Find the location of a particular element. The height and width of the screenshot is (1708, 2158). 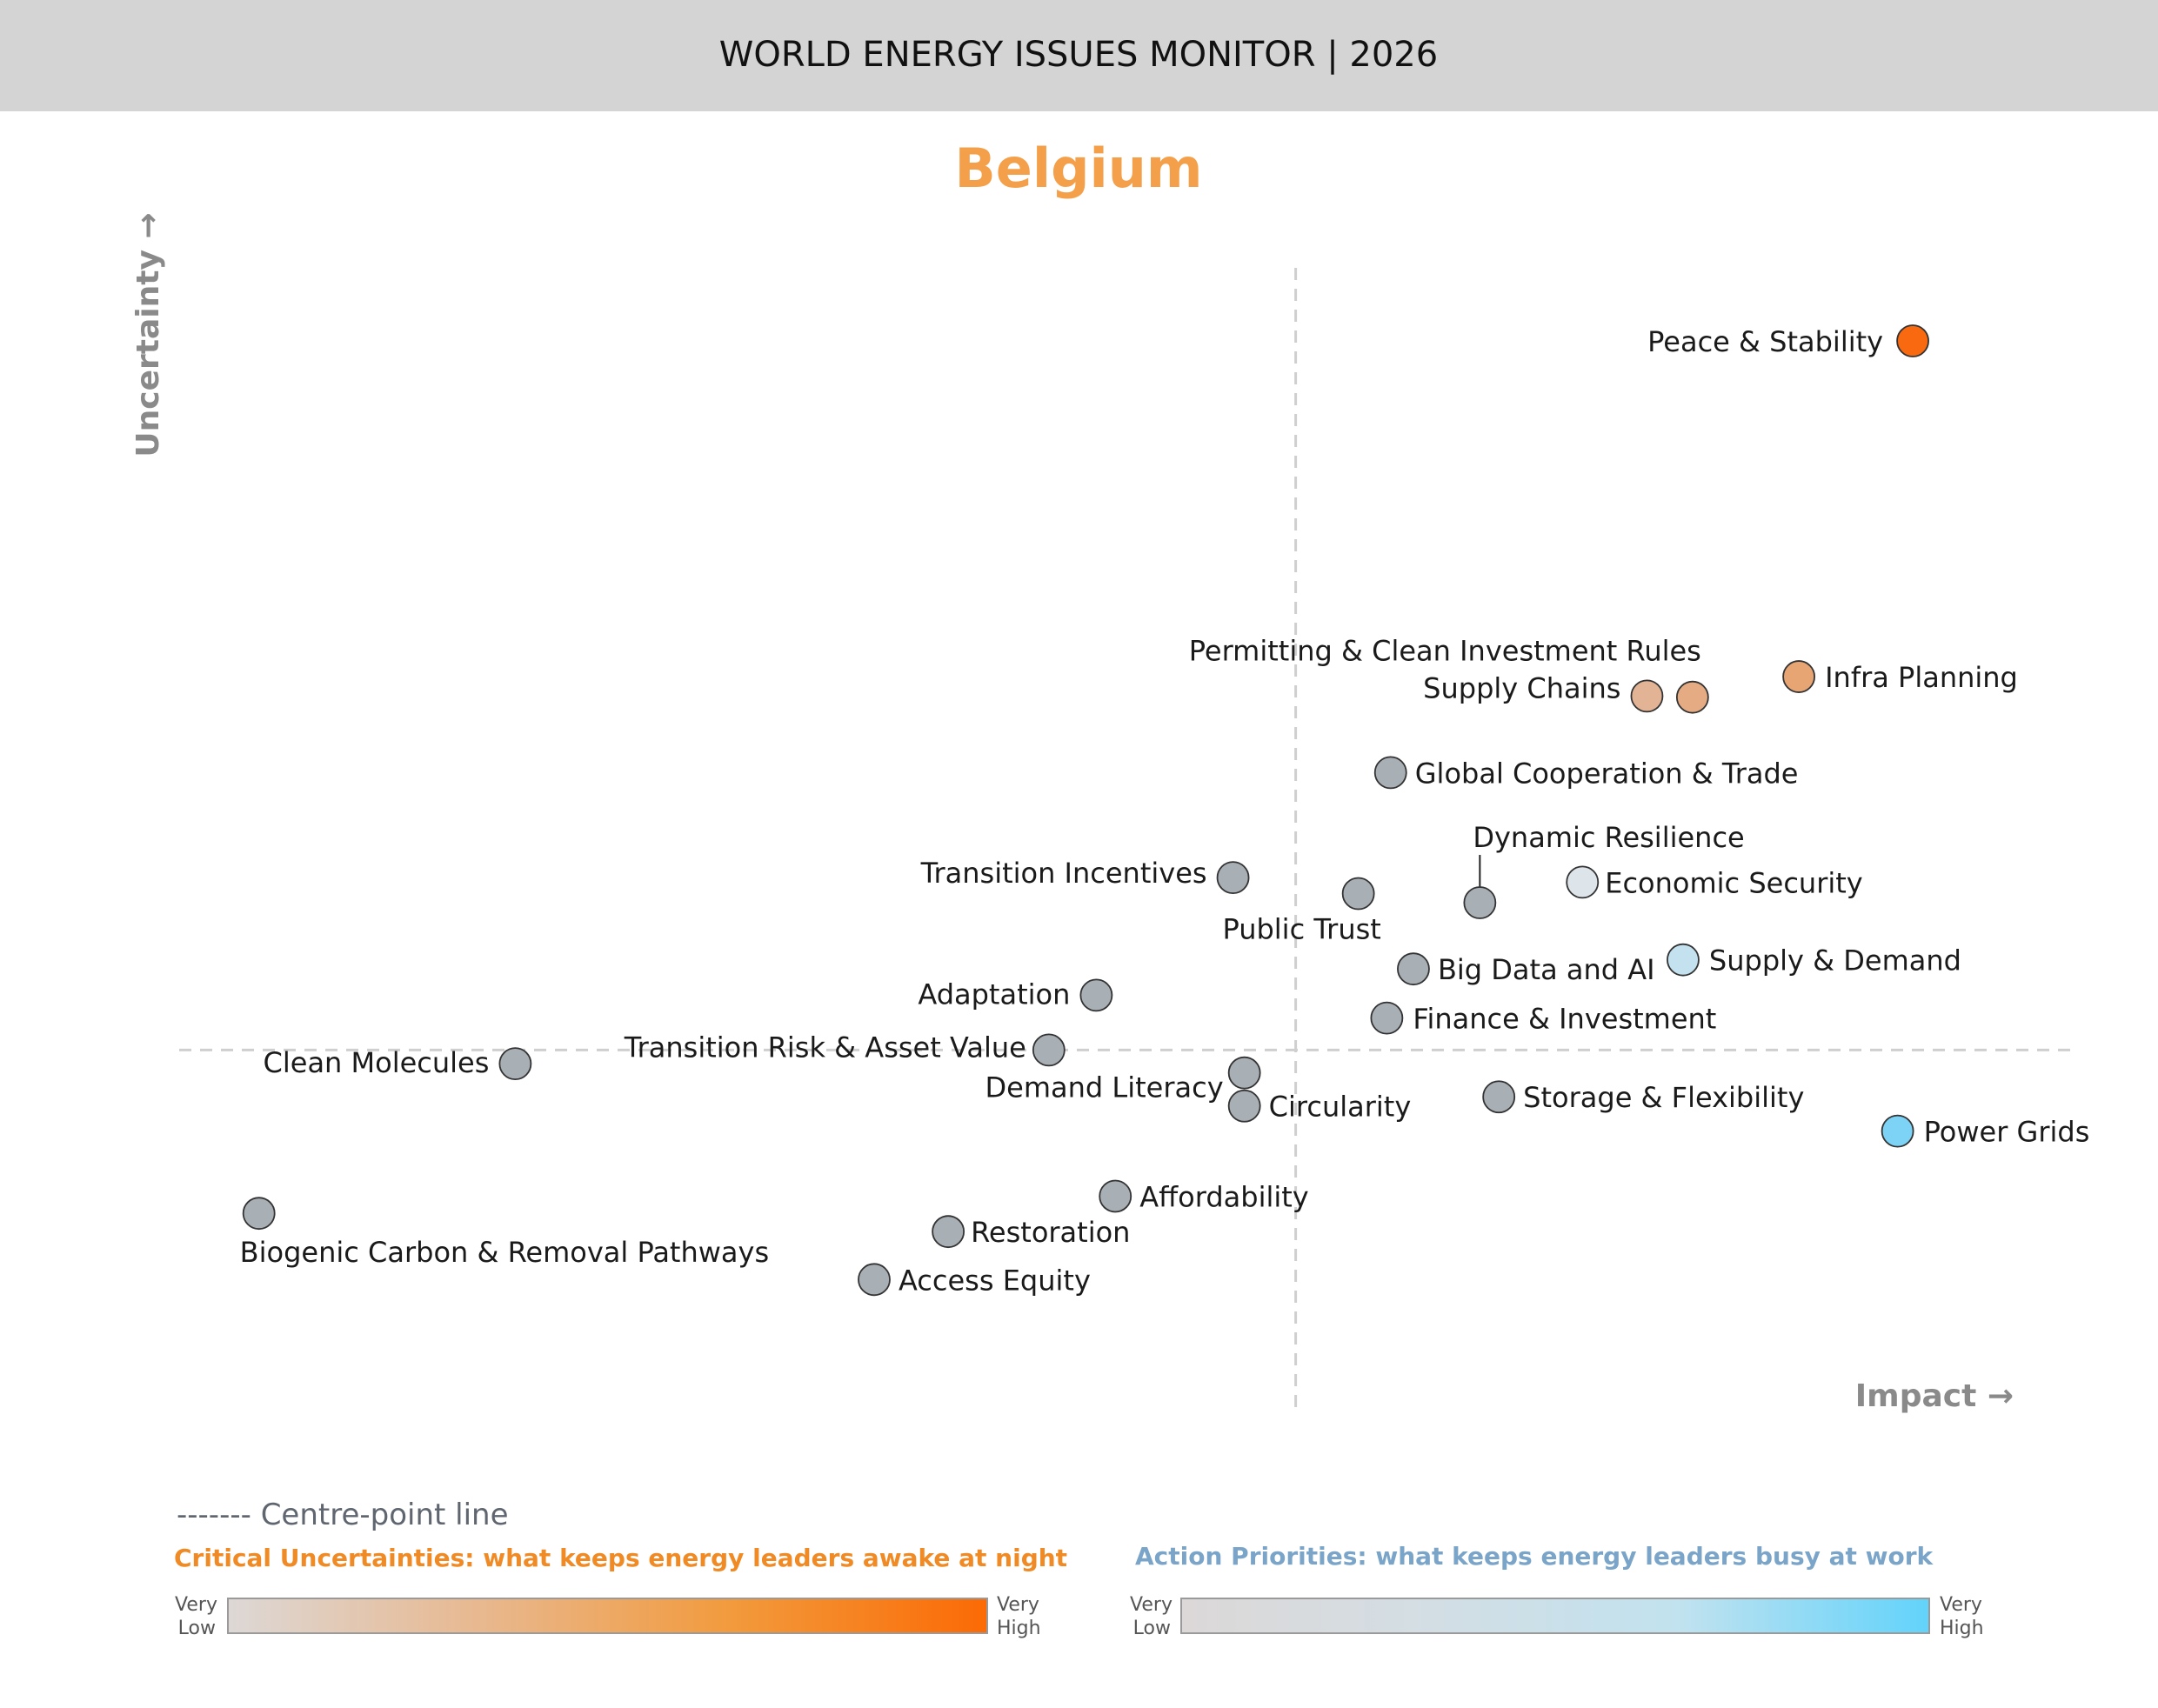

point-supply-chains: Supply Chains is located at coordinates (1543, 692).